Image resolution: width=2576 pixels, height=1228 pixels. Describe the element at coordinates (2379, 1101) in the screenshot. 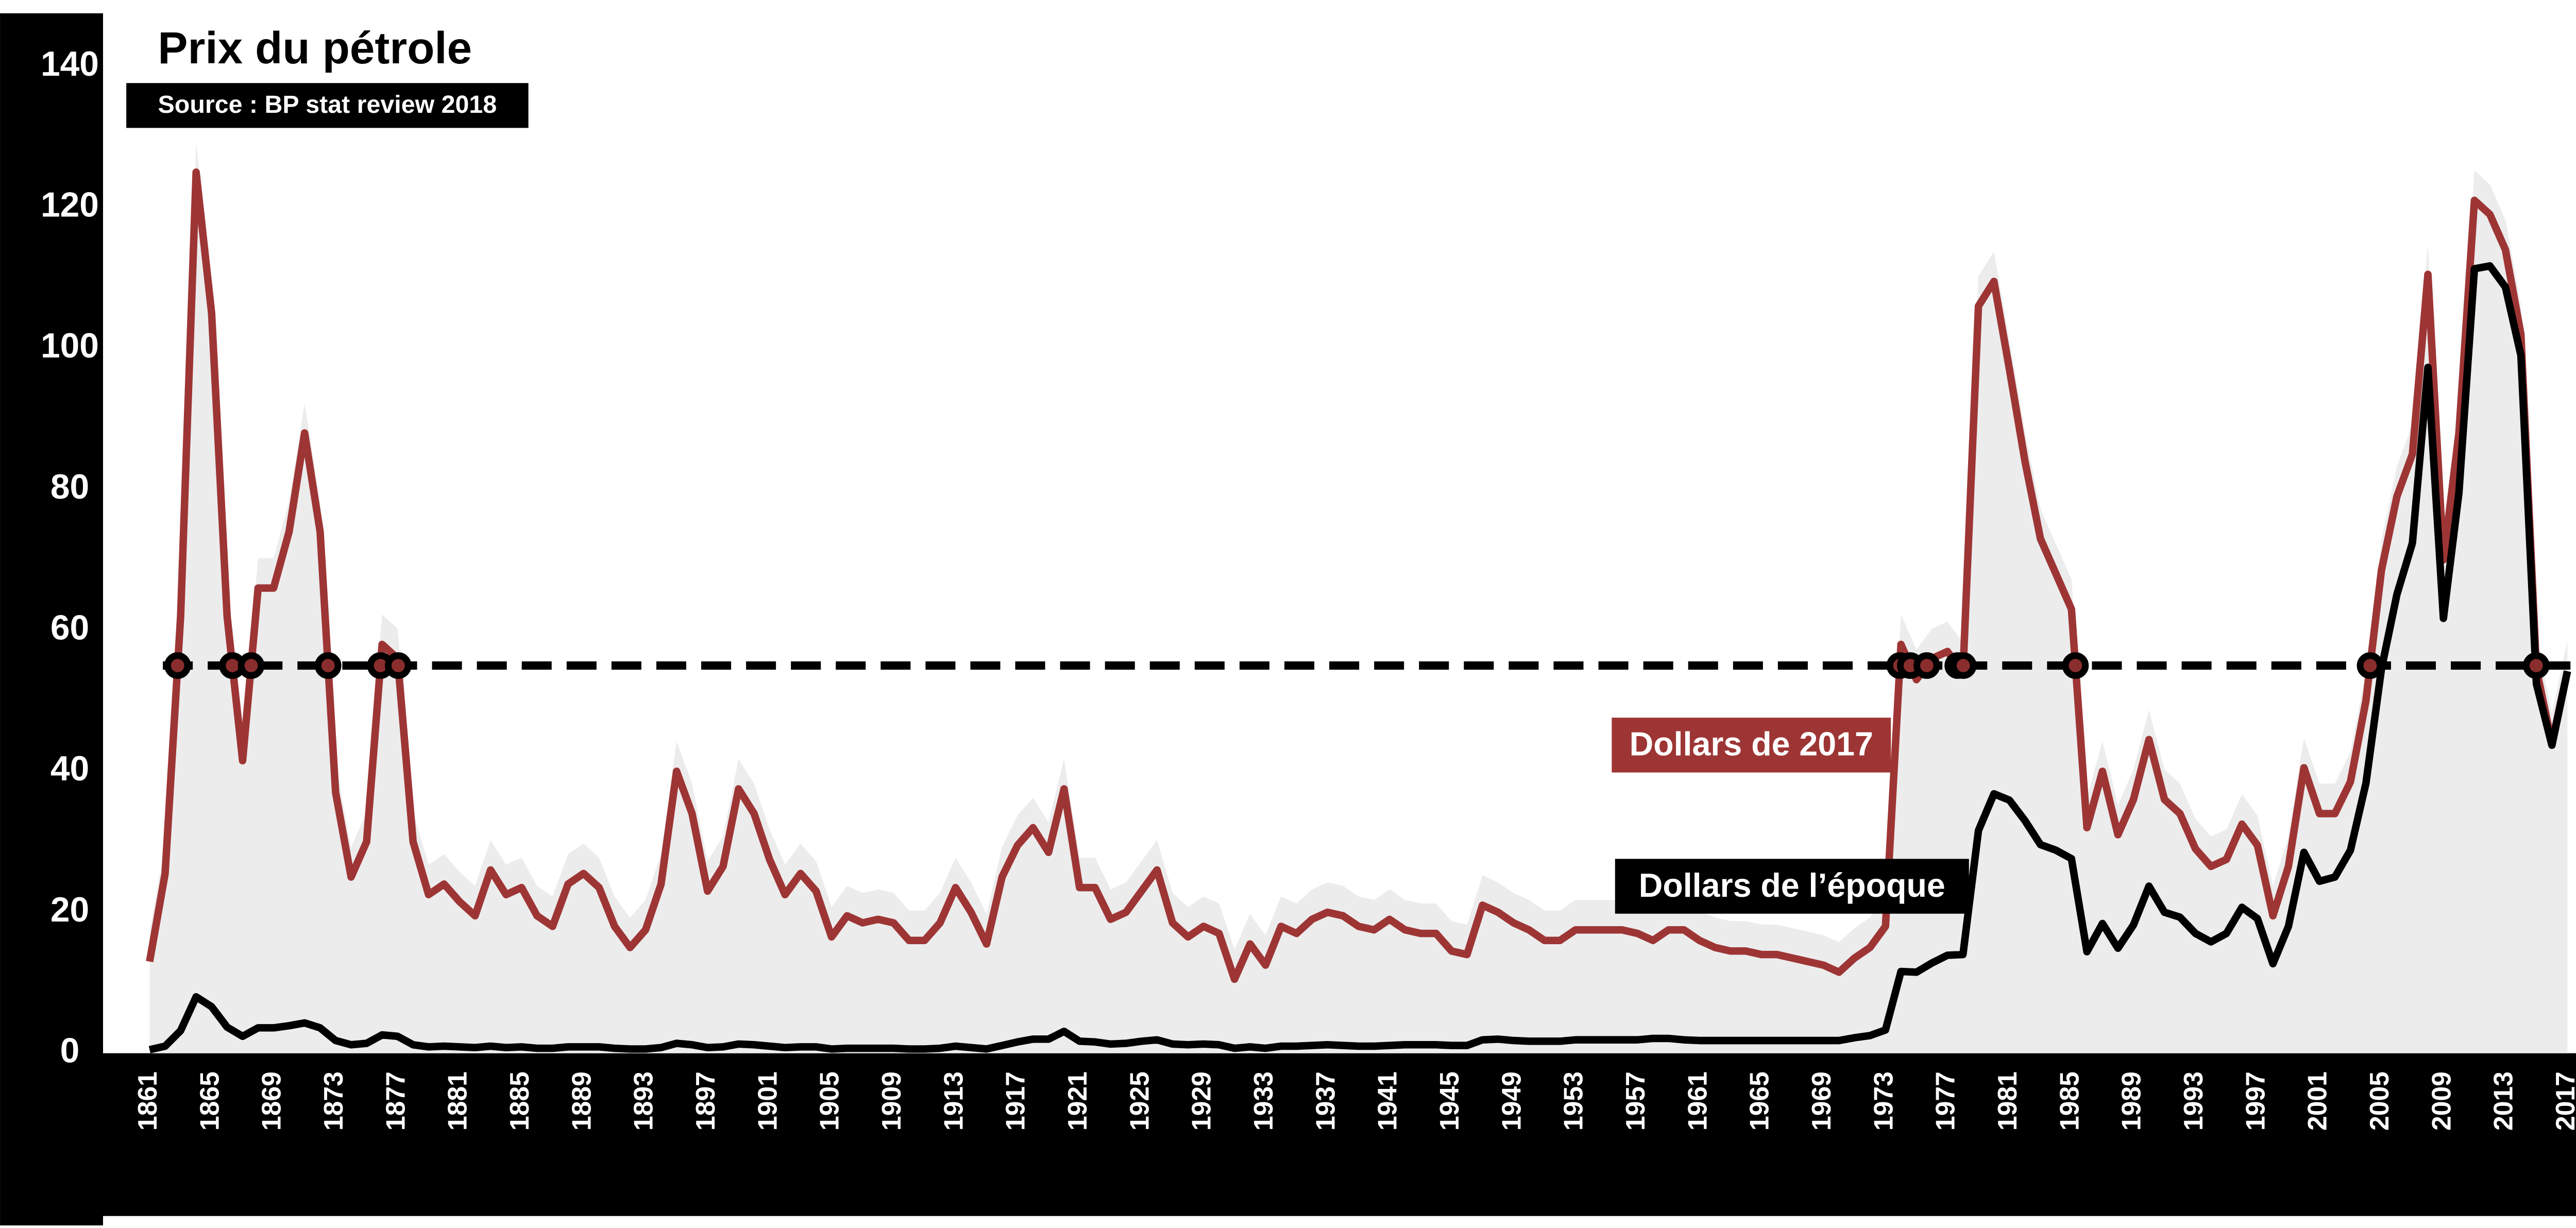

I see `x-tick-label: 2005` at that location.